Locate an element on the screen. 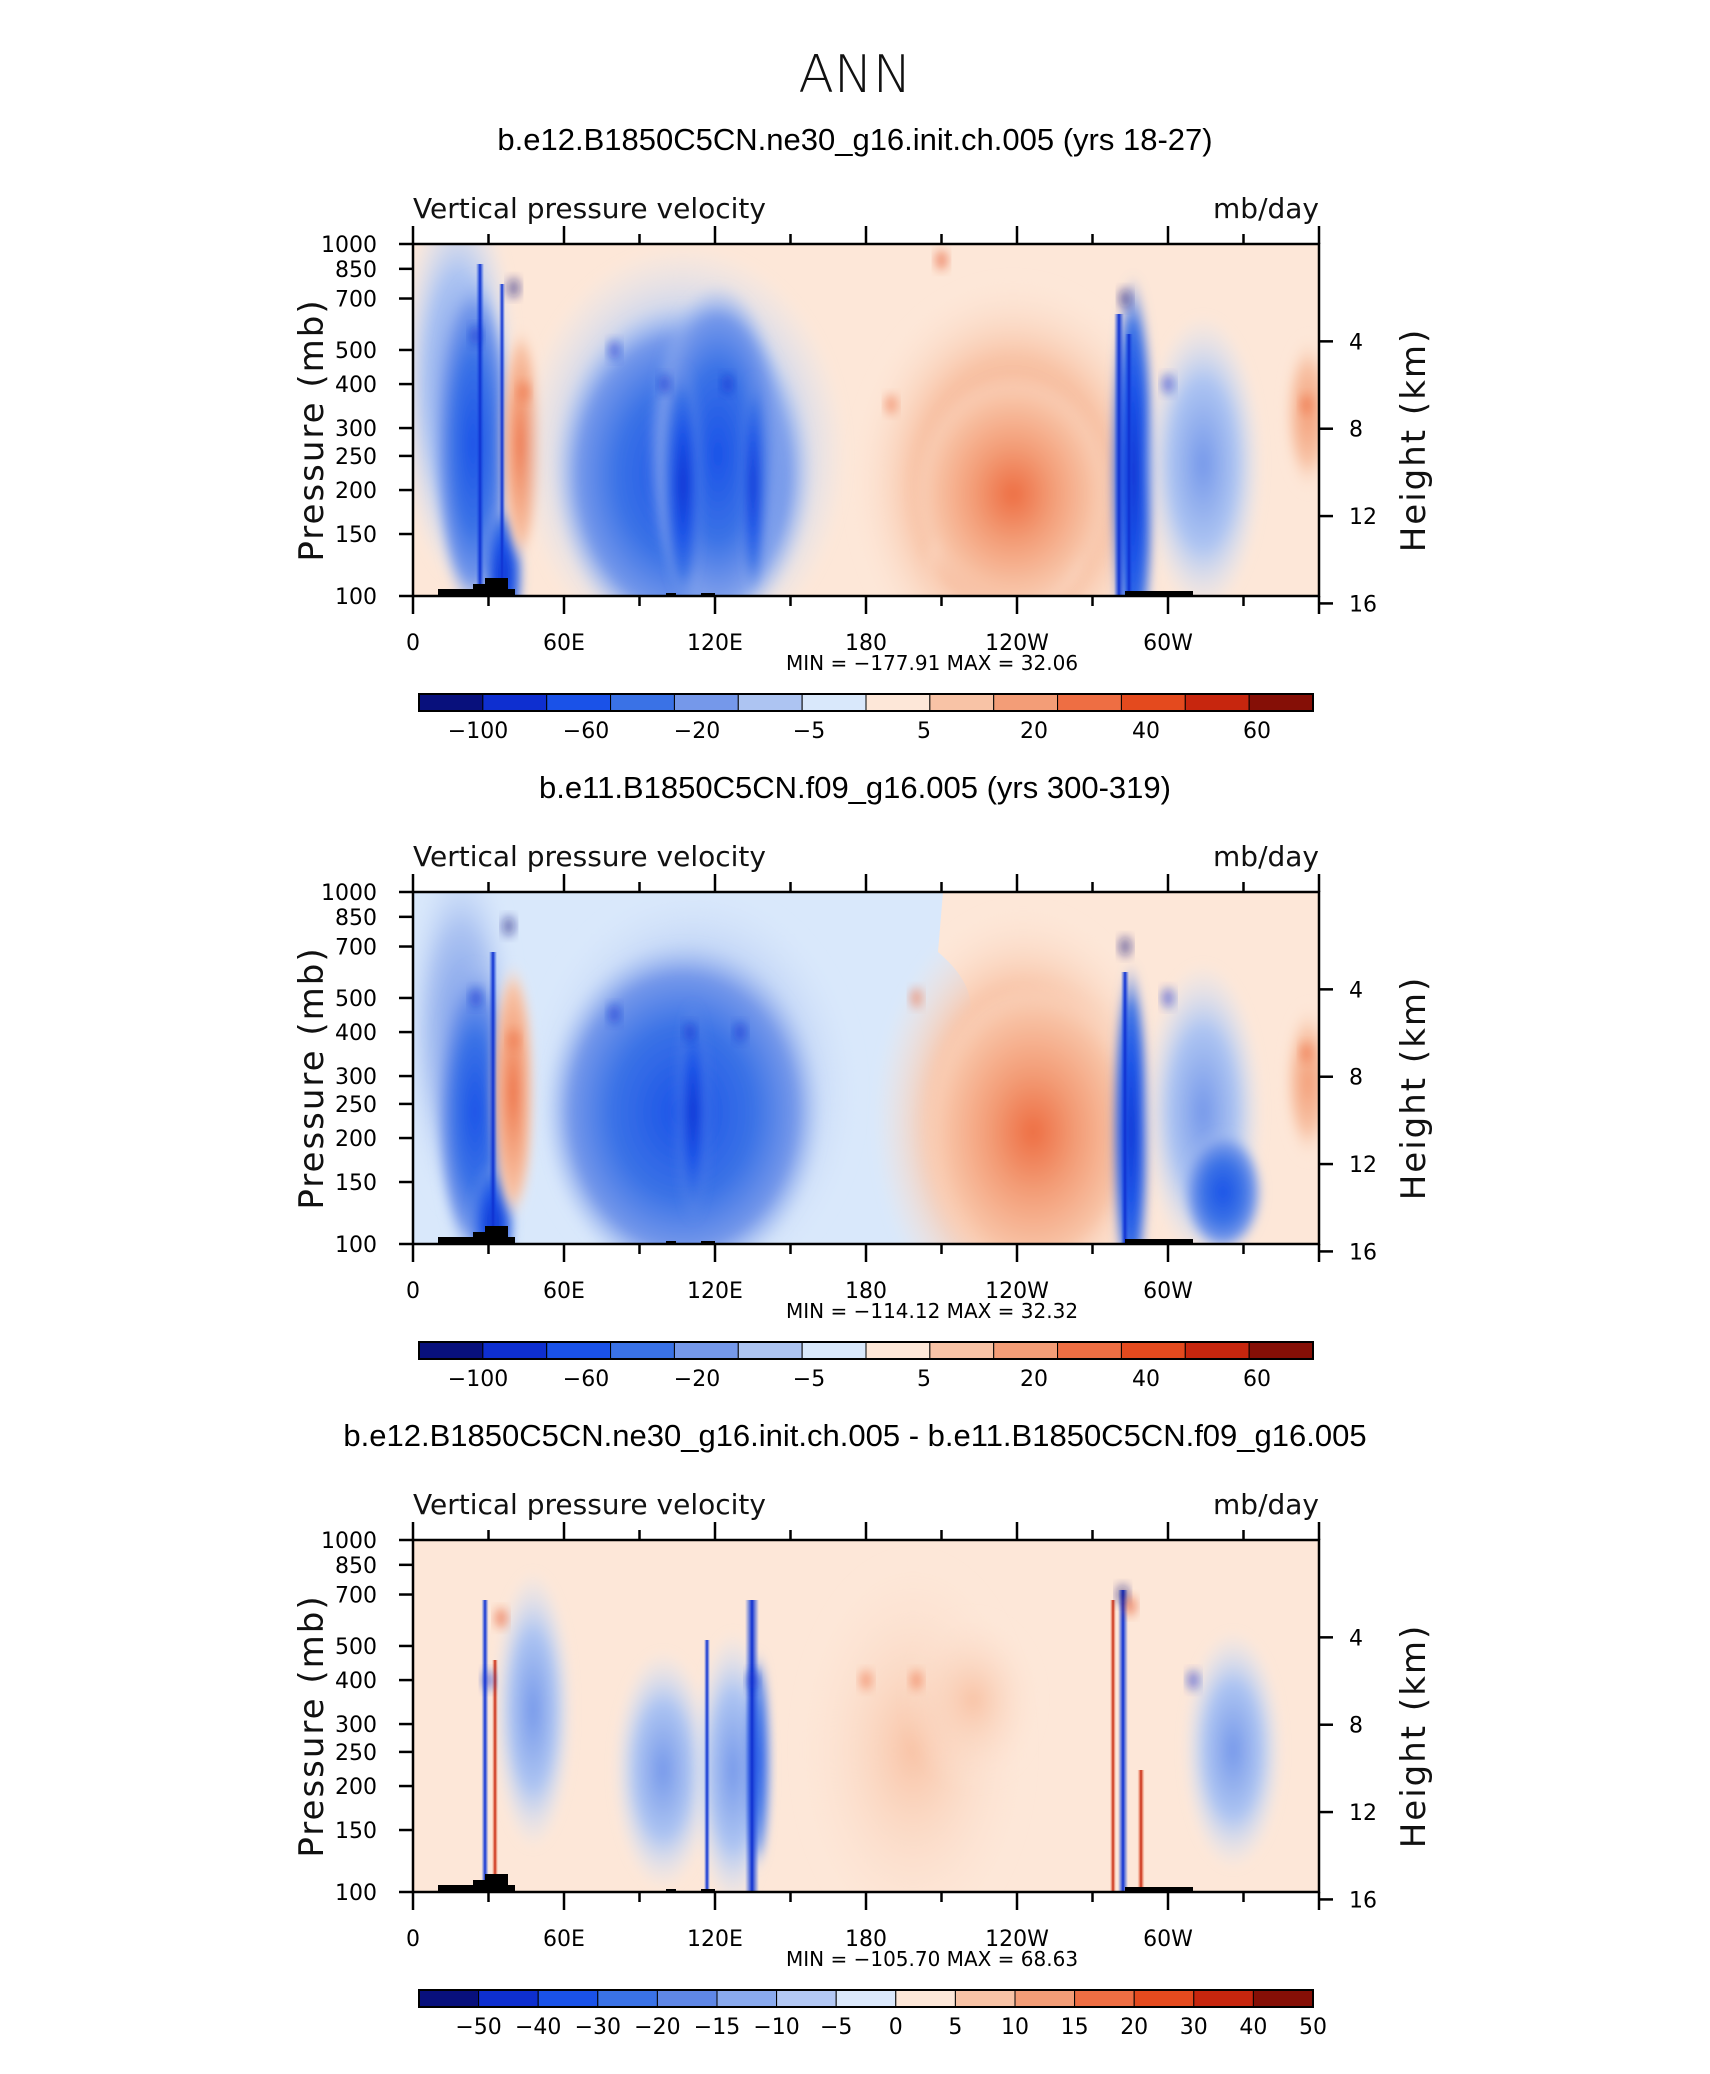  contour-field is located at coordinates (866, 1716).